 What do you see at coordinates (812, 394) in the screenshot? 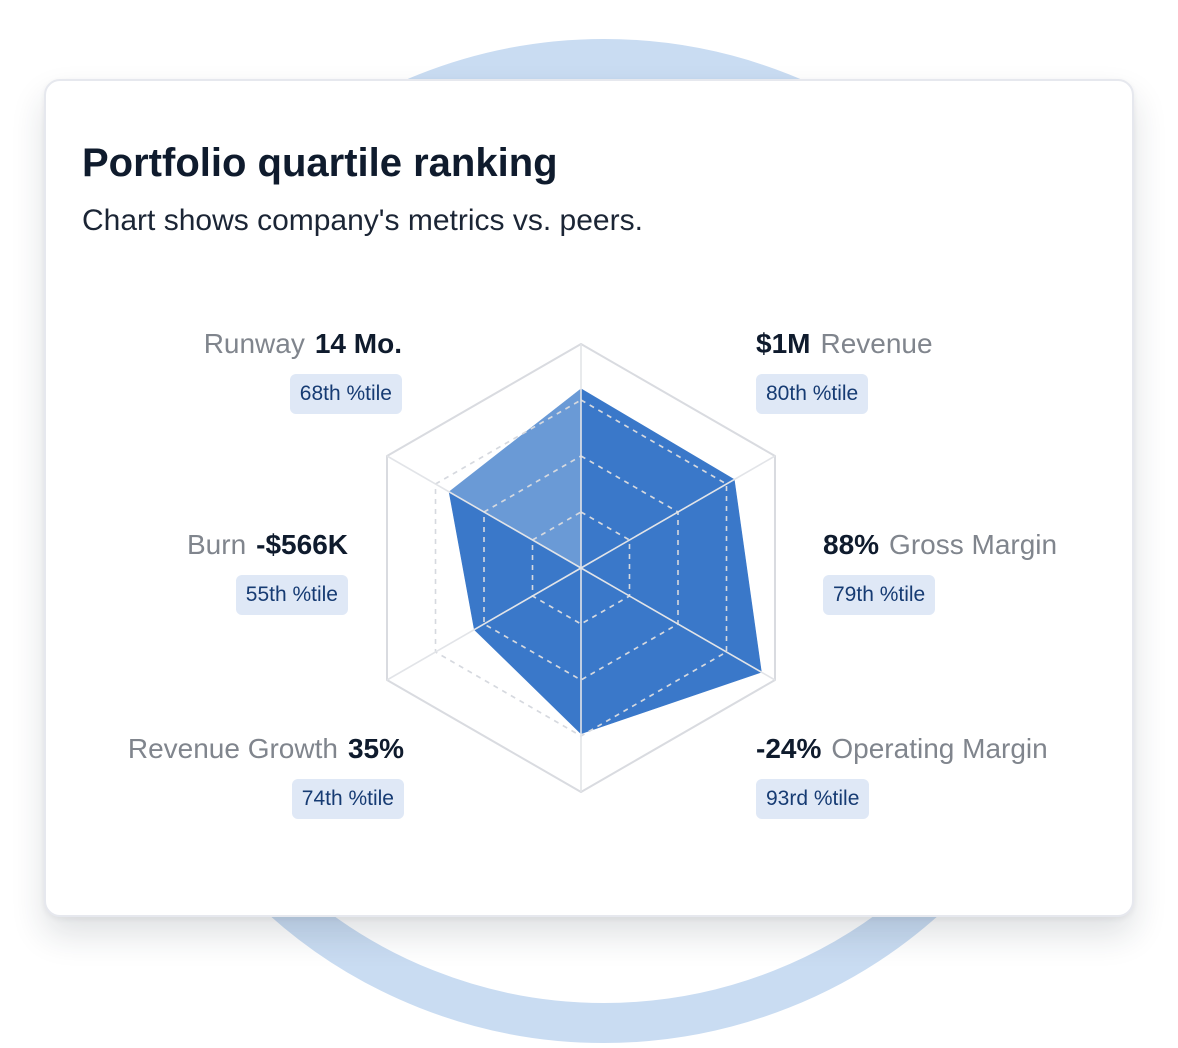
I see `metric-revenue-percentile-badge: 80th %tile` at bounding box center [812, 394].